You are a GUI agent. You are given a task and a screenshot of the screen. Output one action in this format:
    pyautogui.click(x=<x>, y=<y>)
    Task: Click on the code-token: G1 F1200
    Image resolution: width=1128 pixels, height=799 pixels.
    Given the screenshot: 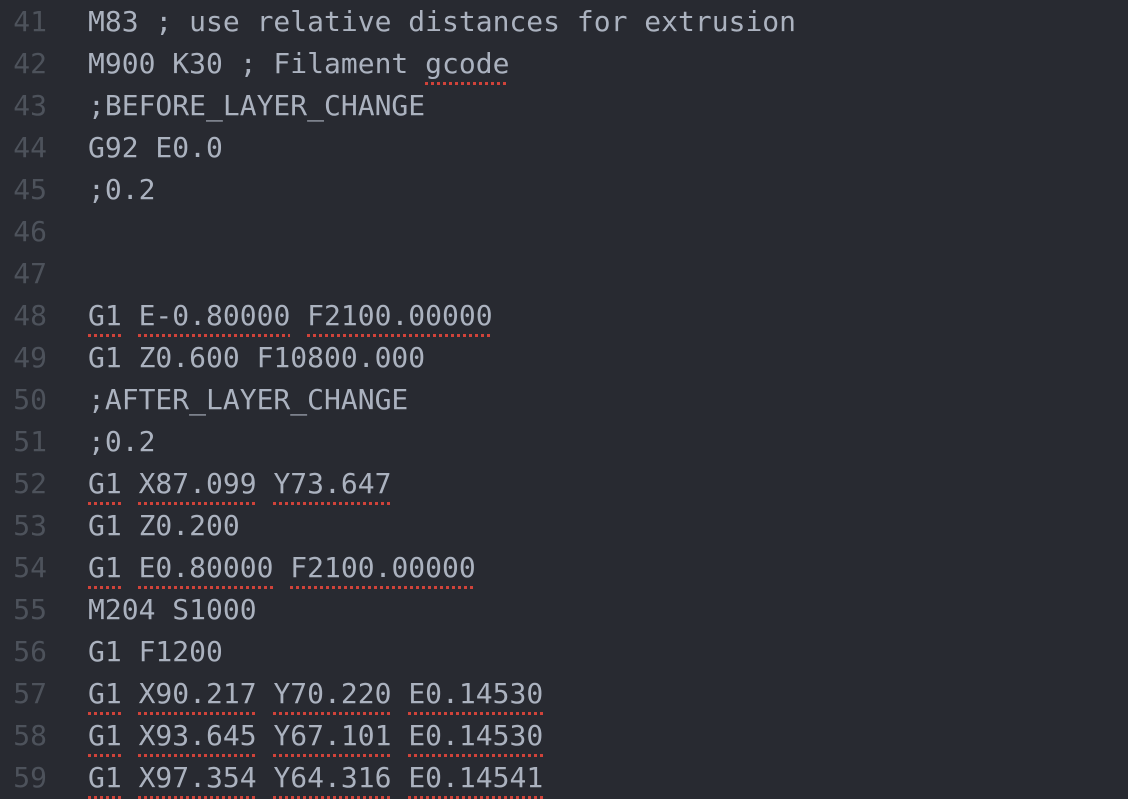 What is the action you would take?
    pyautogui.click(x=155, y=651)
    